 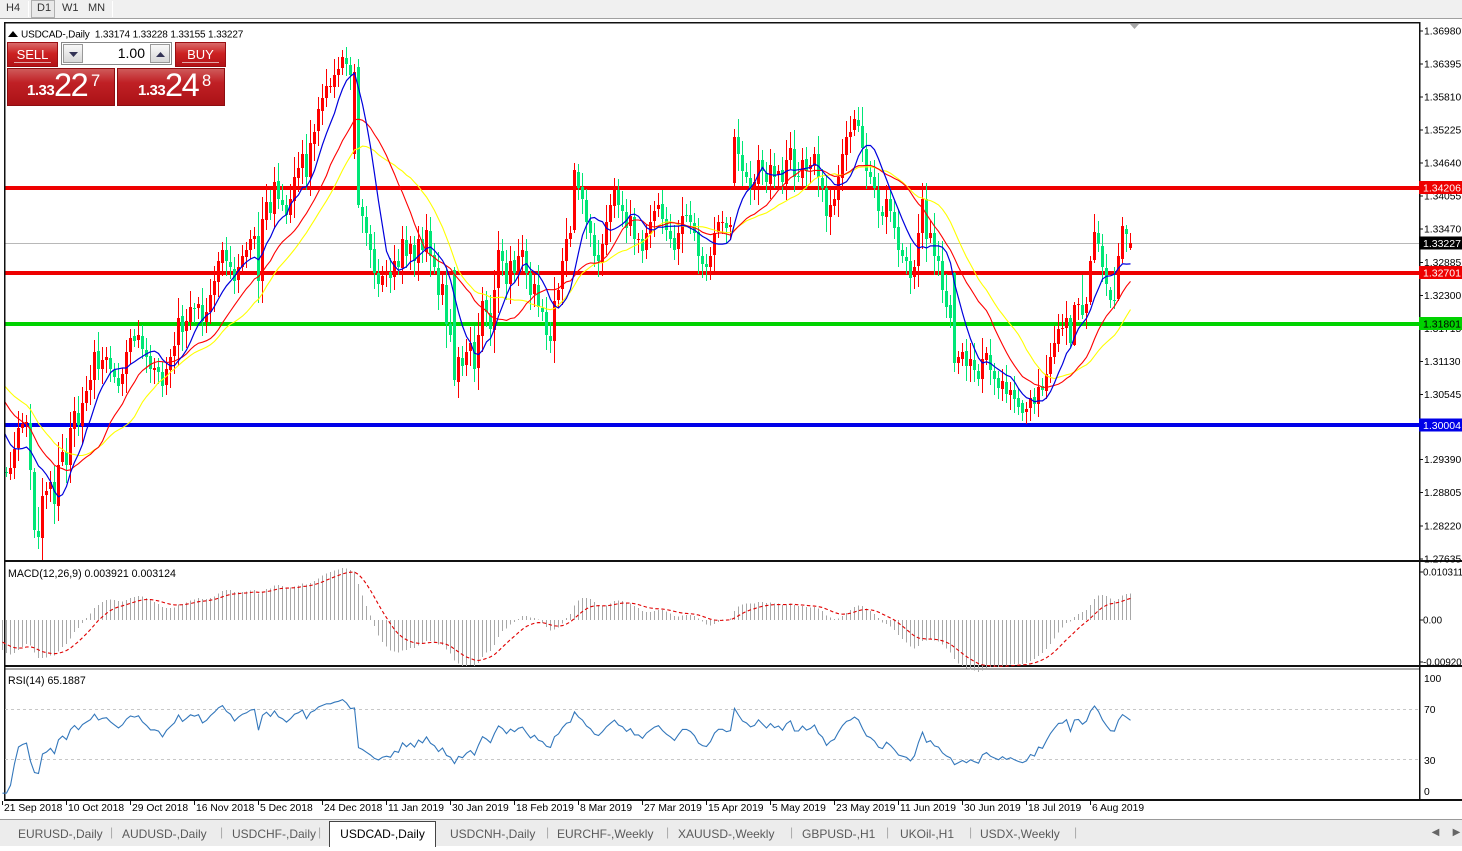 I want to click on svg-text: 5 May 2019, so click(x=799, y=808).